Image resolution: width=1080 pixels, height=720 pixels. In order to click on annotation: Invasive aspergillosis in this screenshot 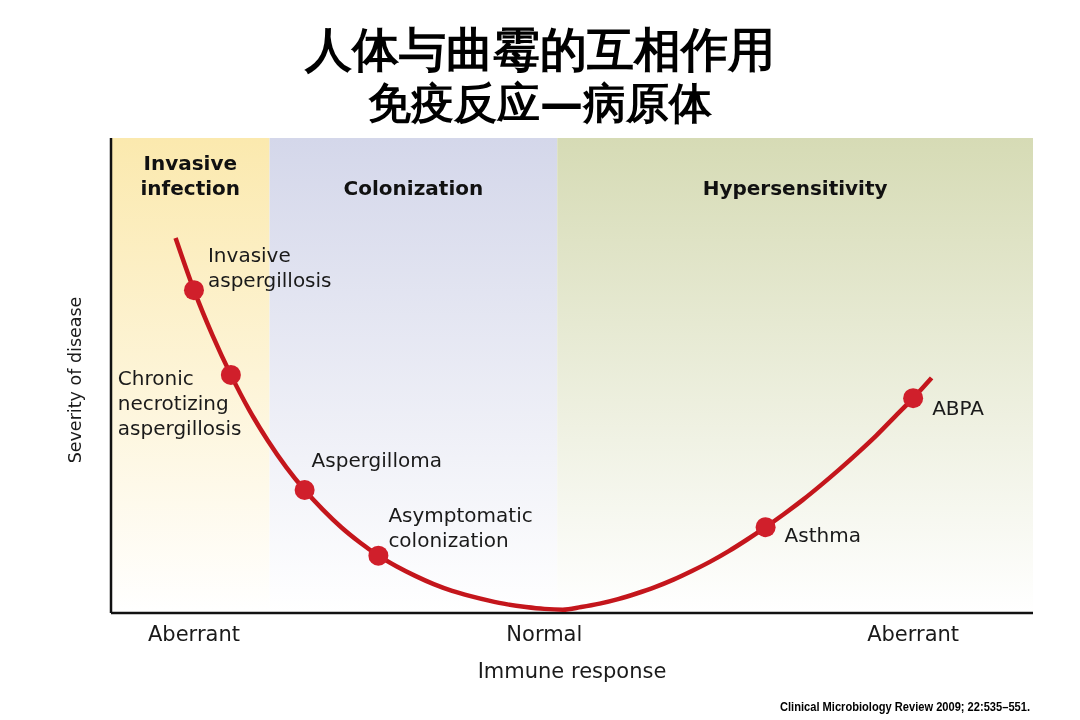, I will do `click(269, 268)`.